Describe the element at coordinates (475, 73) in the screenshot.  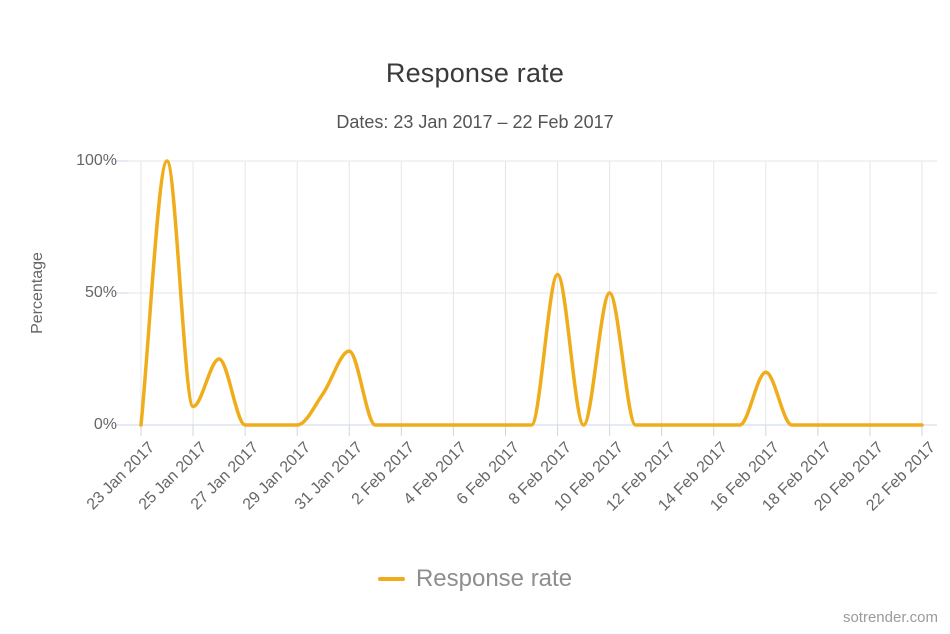
I see `chart-title: Response rate` at that location.